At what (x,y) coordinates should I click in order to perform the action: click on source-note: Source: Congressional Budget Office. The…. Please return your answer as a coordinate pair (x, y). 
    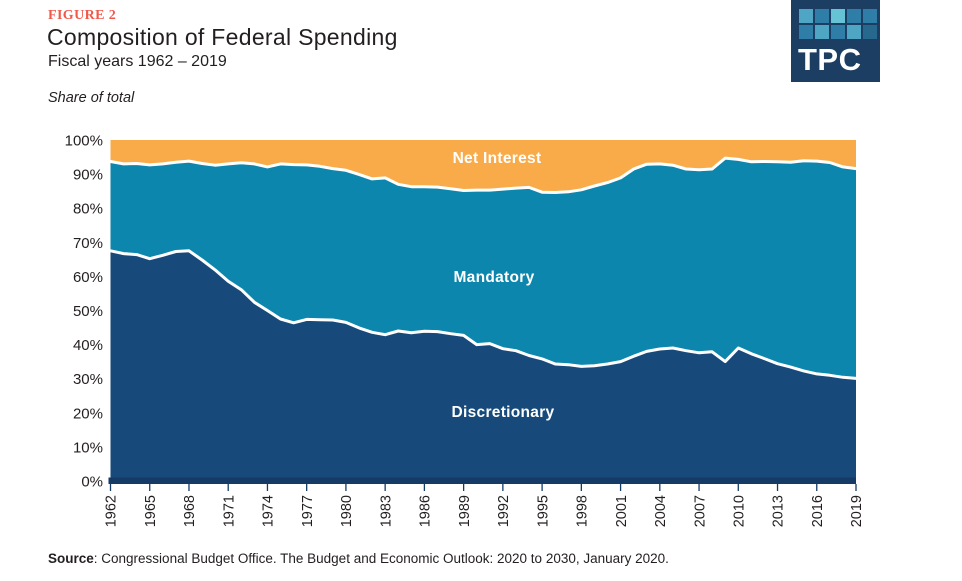
    Looking at the image, I should click on (358, 558).